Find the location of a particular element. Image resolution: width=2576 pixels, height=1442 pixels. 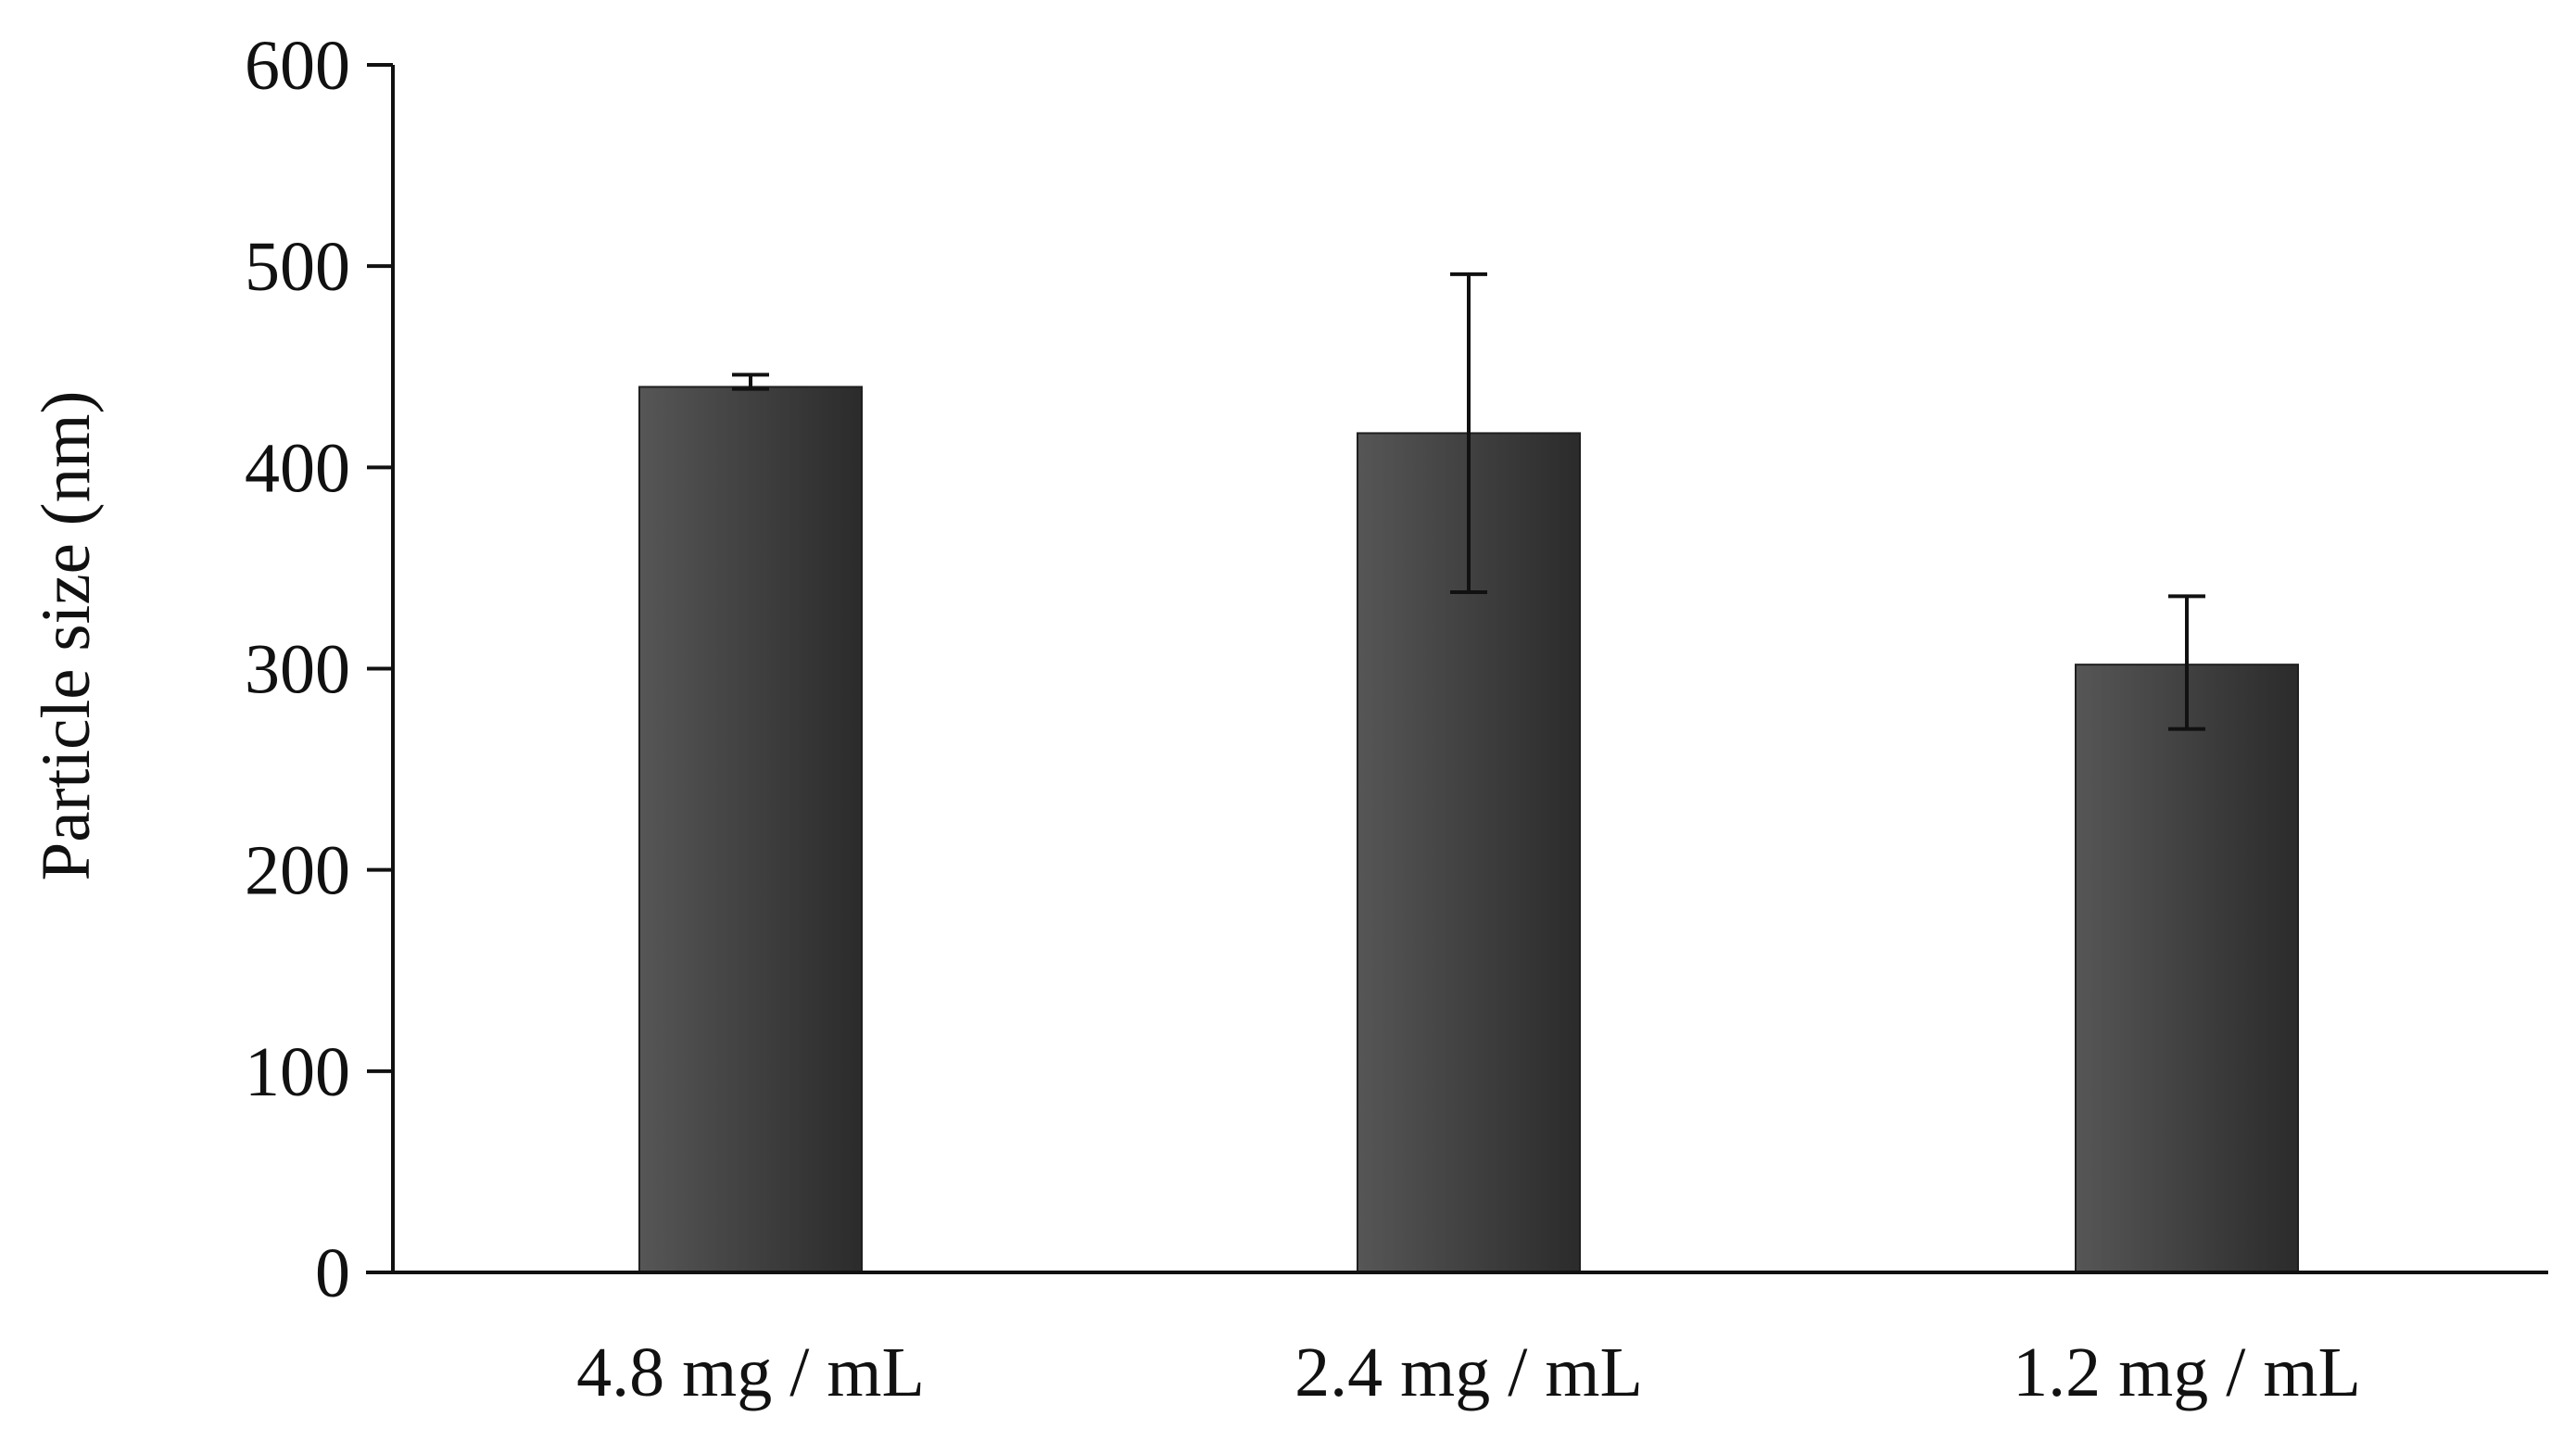

x-tick-label: 2.4 mg / mL is located at coordinates (1468, 1372).